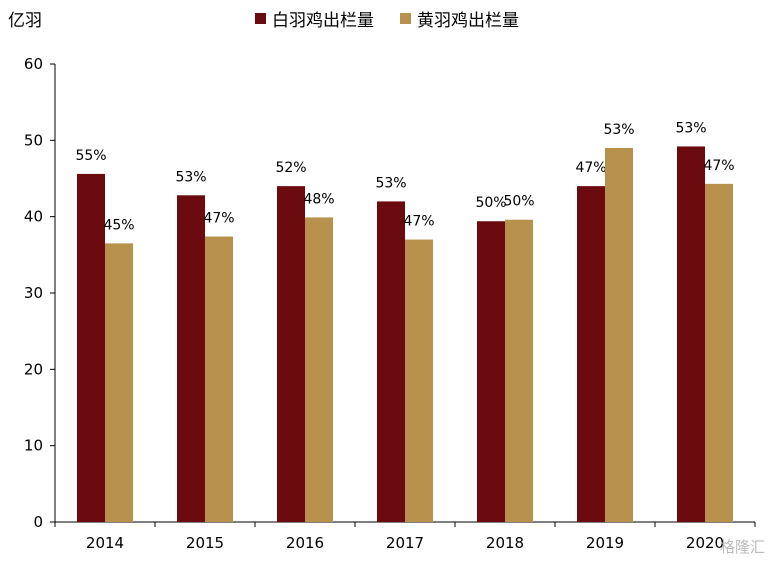 This screenshot has height=561, width=771. I want to click on legend-item-yellow-broiler: 黄羽鸡出栏量, so click(459, 18).